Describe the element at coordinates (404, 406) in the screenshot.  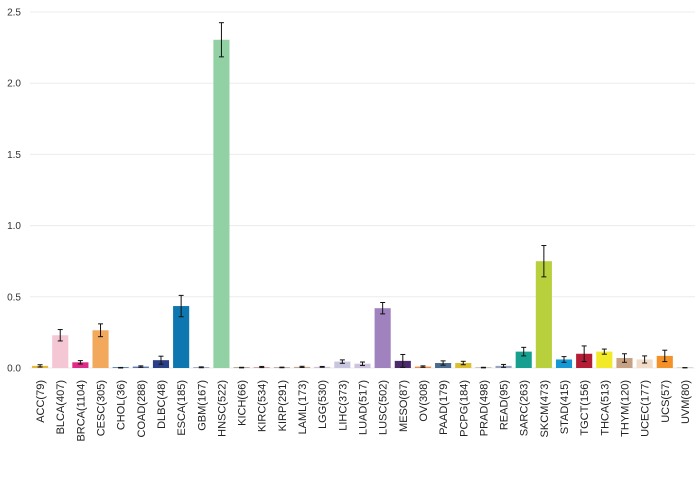
I see `x-tick-label: MESO(87)` at that location.